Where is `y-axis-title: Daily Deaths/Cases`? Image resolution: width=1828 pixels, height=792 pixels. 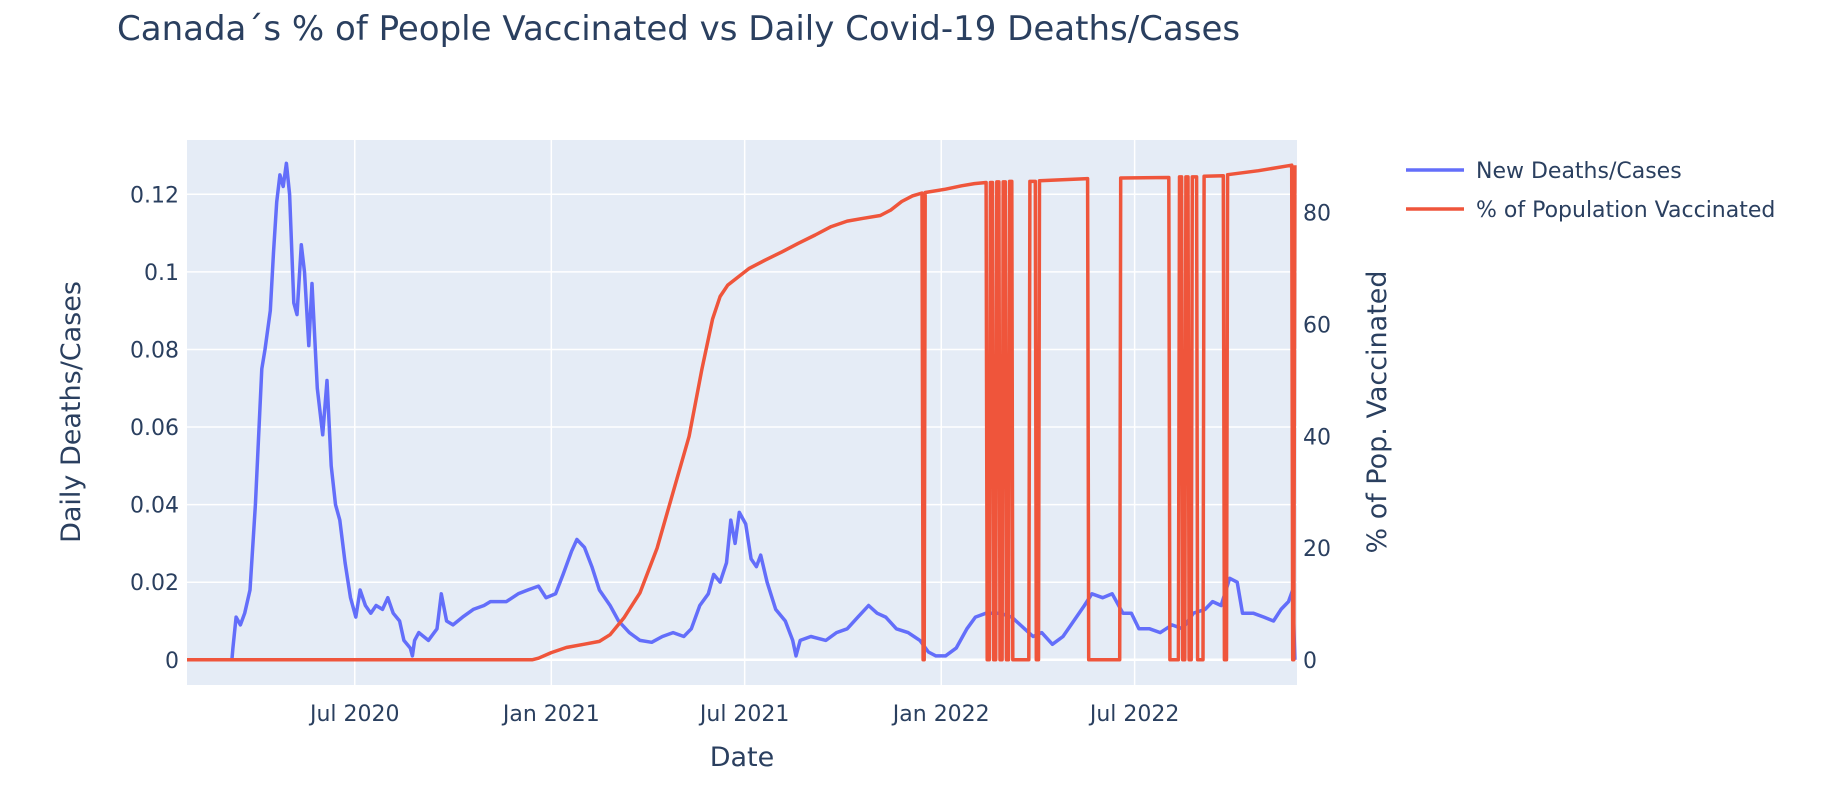
y-axis-title: Daily Deaths/Cases is located at coordinates (71, 412).